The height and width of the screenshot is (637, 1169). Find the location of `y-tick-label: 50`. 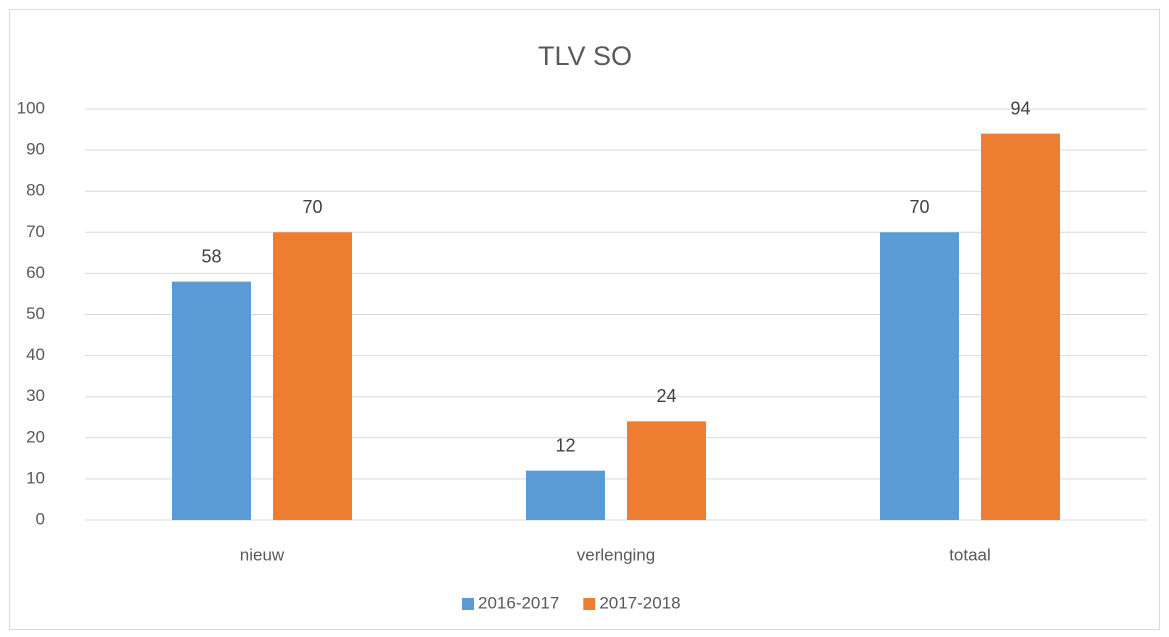

y-tick-label: 50 is located at coordinates (35, 313).